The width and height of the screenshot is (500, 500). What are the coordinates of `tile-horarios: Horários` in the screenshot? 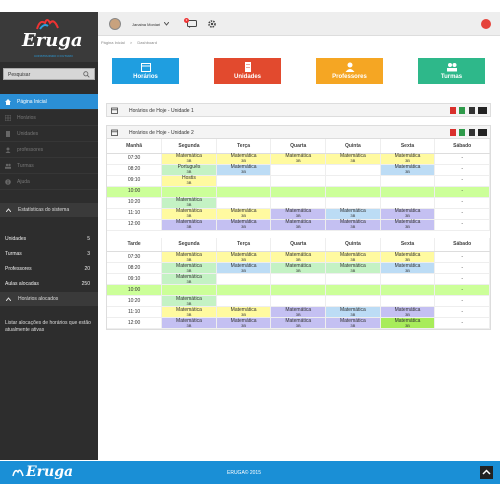 It's located at (145, 71).